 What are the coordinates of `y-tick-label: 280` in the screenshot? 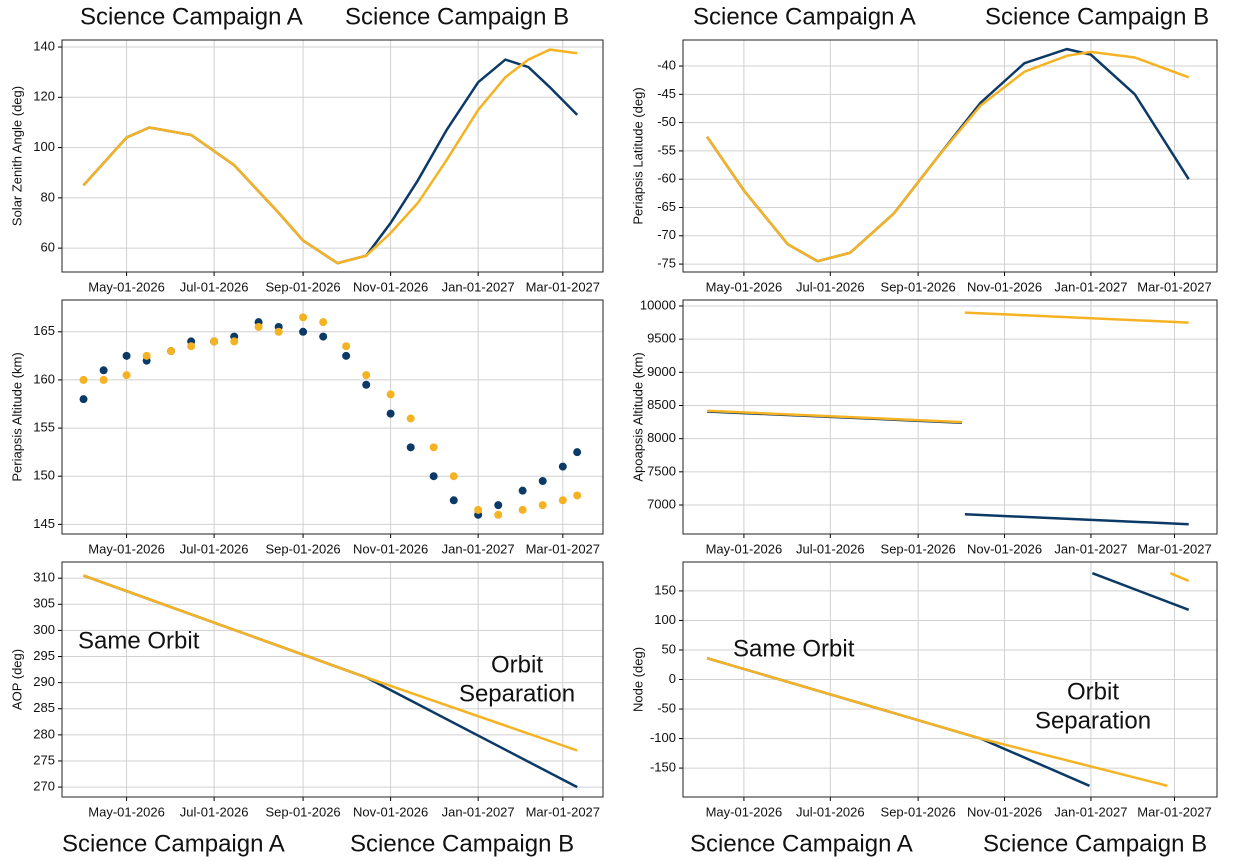 It's located at (44, 733).